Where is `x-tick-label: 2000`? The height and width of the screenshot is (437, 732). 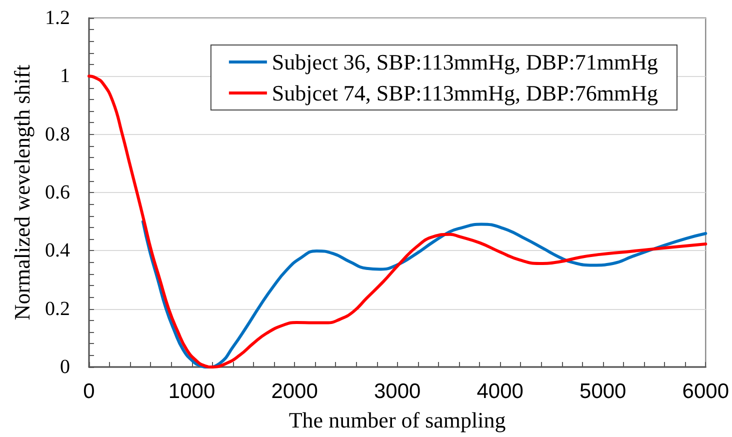
x-tick-label: 2000 is located at coordinates (294, 391).